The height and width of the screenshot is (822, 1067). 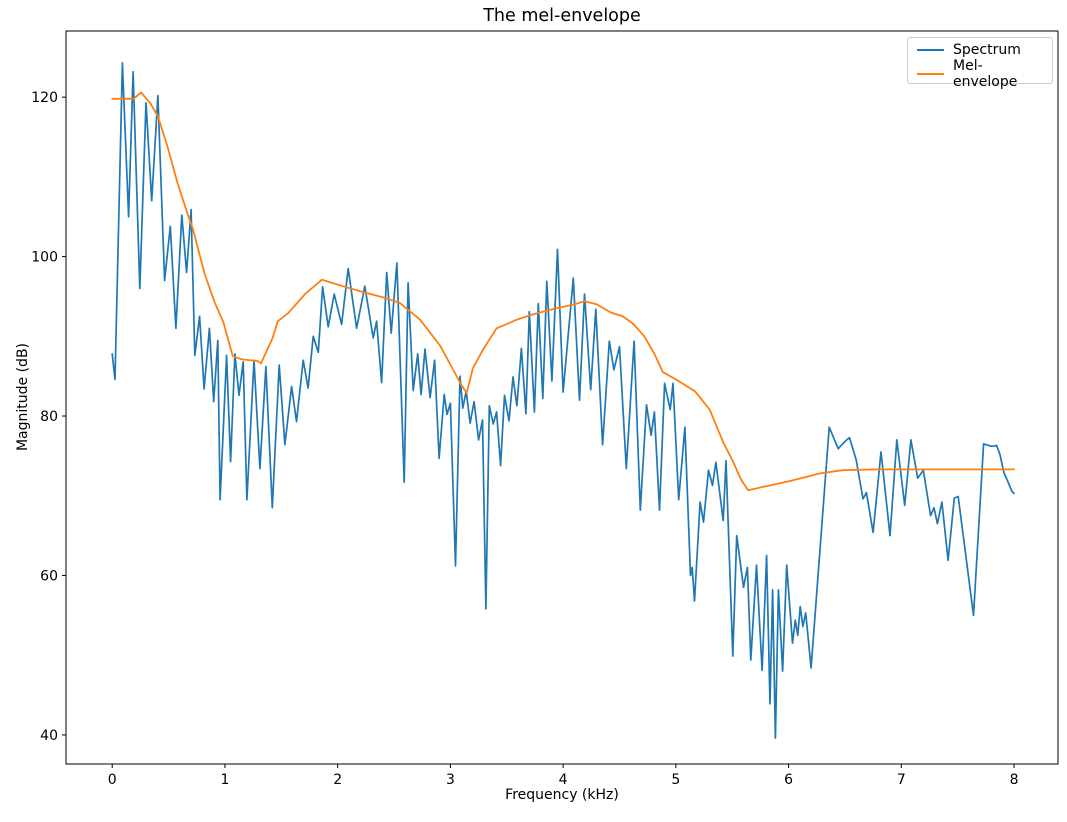 I want to click on legend-item-mel-envelope: Mel-envelope, so click(x=980, y=74).